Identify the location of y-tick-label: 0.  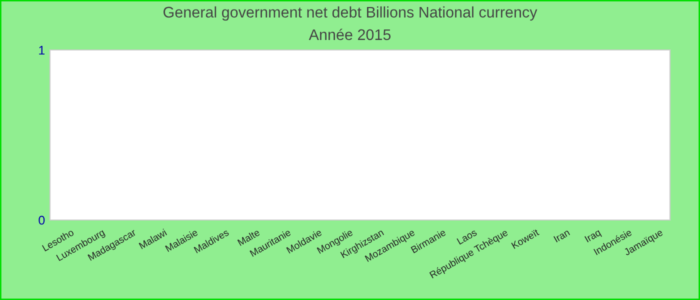
(41, 220).